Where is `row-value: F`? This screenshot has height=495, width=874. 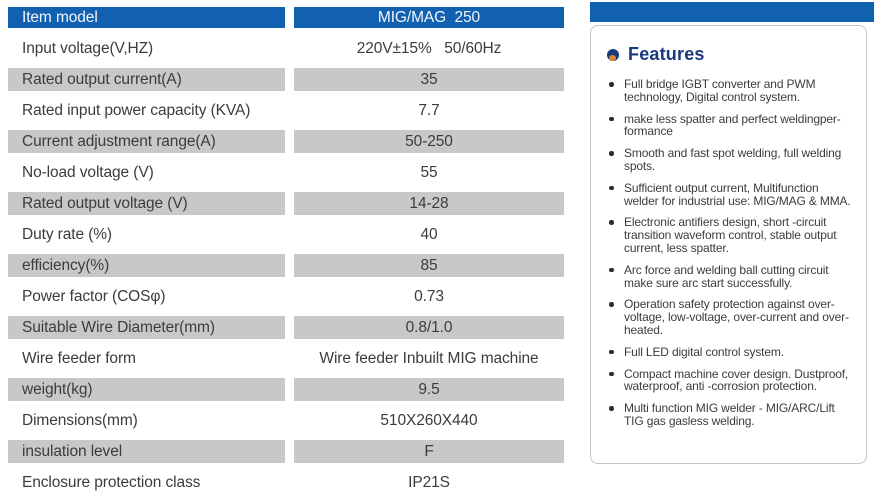 row-value: F is located at coordinates (429, 451).